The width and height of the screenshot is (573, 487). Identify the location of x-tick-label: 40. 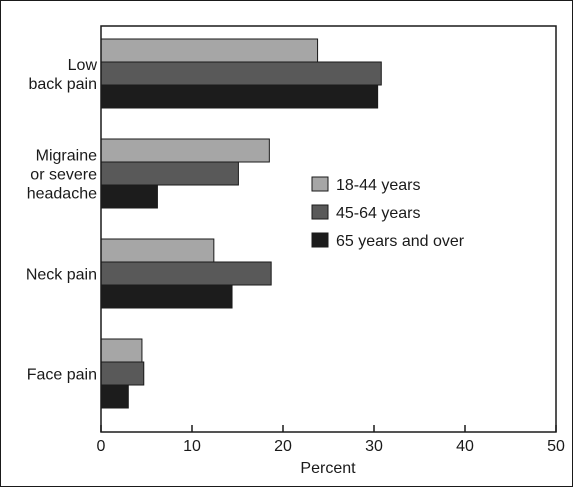
(465, 446).